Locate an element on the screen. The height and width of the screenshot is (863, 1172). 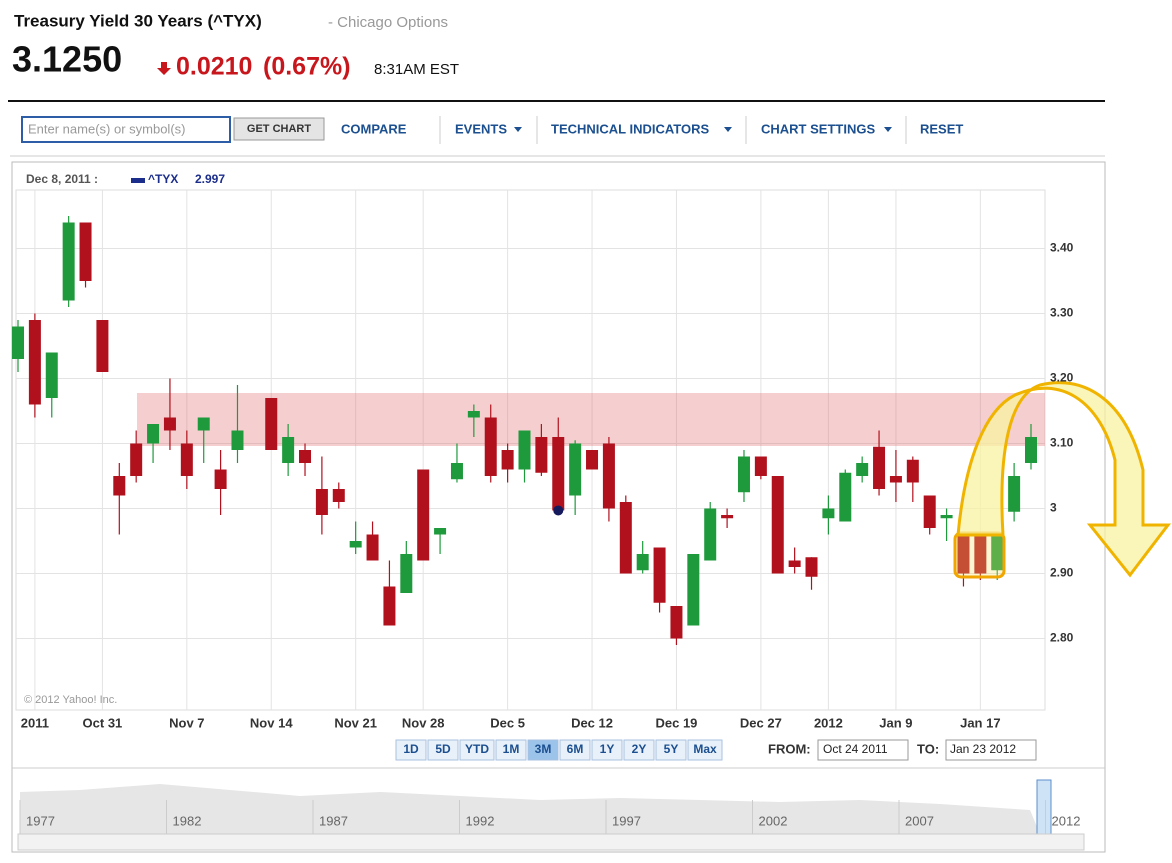
navigator-year: 2002 is located at coordinates (773, 820).